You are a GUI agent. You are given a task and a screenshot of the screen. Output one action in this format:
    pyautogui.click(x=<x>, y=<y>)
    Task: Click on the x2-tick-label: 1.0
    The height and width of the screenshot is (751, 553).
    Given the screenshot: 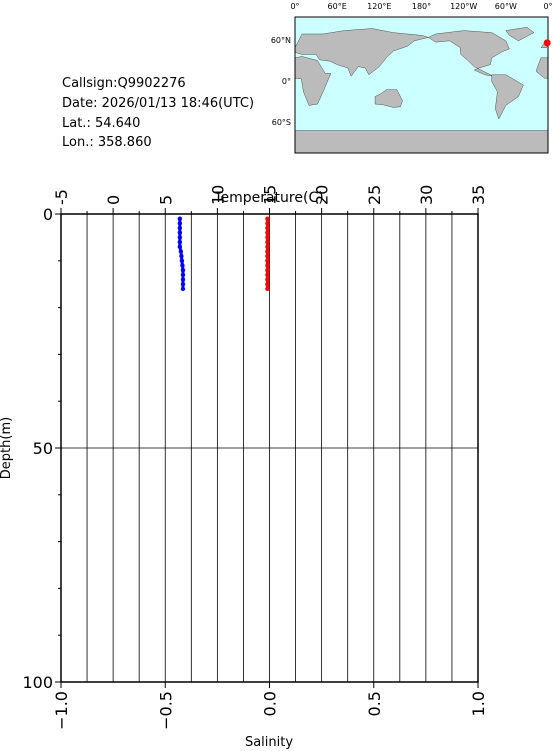 What is the action you would take?
    pyautogui.click(x=478, y=703)
    